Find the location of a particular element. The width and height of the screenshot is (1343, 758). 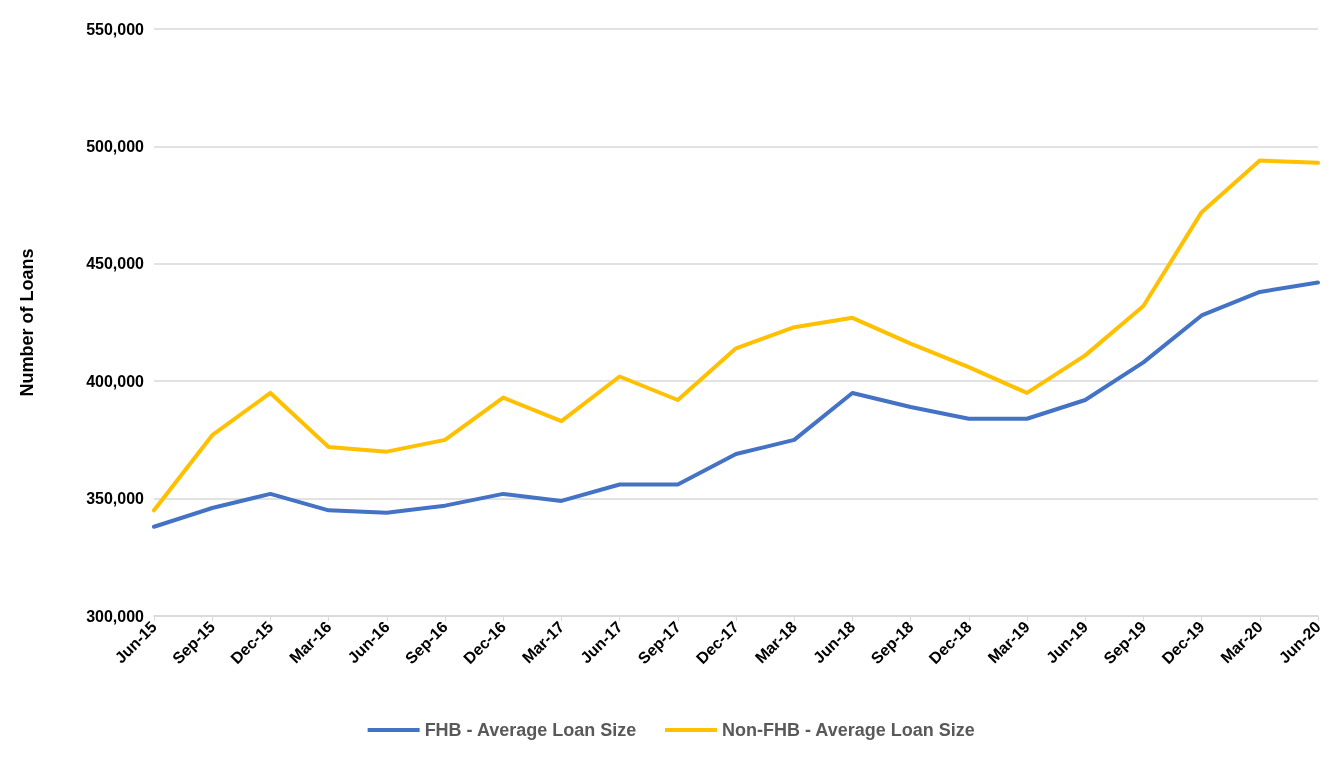

legend-label: Non-FHB - Average Loan Size is located at coordinates (848, 730).